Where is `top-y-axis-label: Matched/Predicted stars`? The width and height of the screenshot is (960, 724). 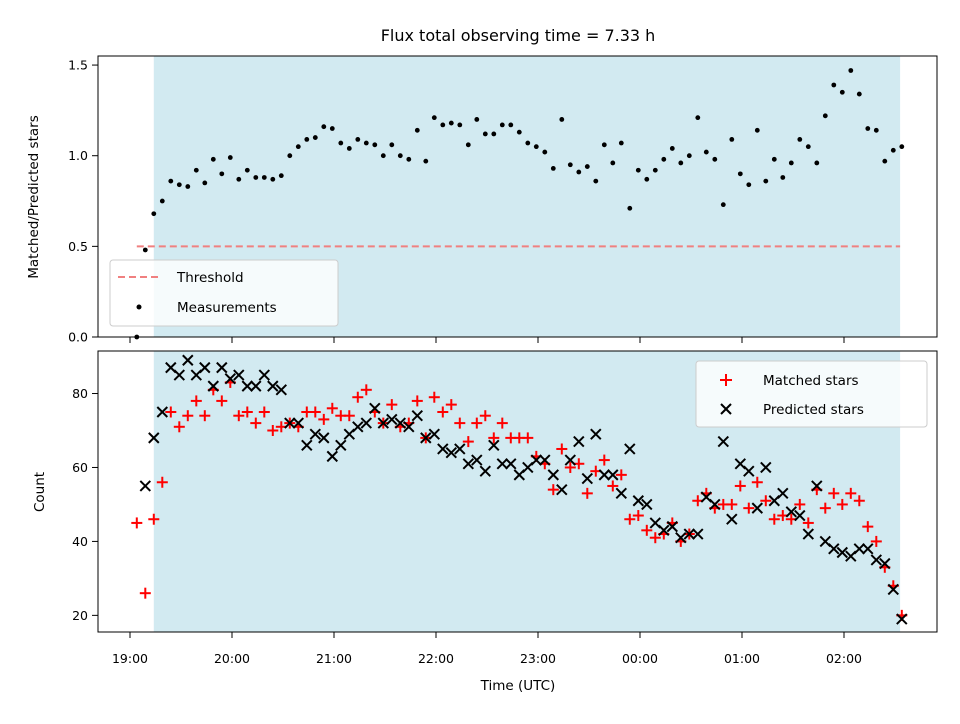 top-y-axis-label: Matched/Predicted stars is located at coordinates (34, 196).